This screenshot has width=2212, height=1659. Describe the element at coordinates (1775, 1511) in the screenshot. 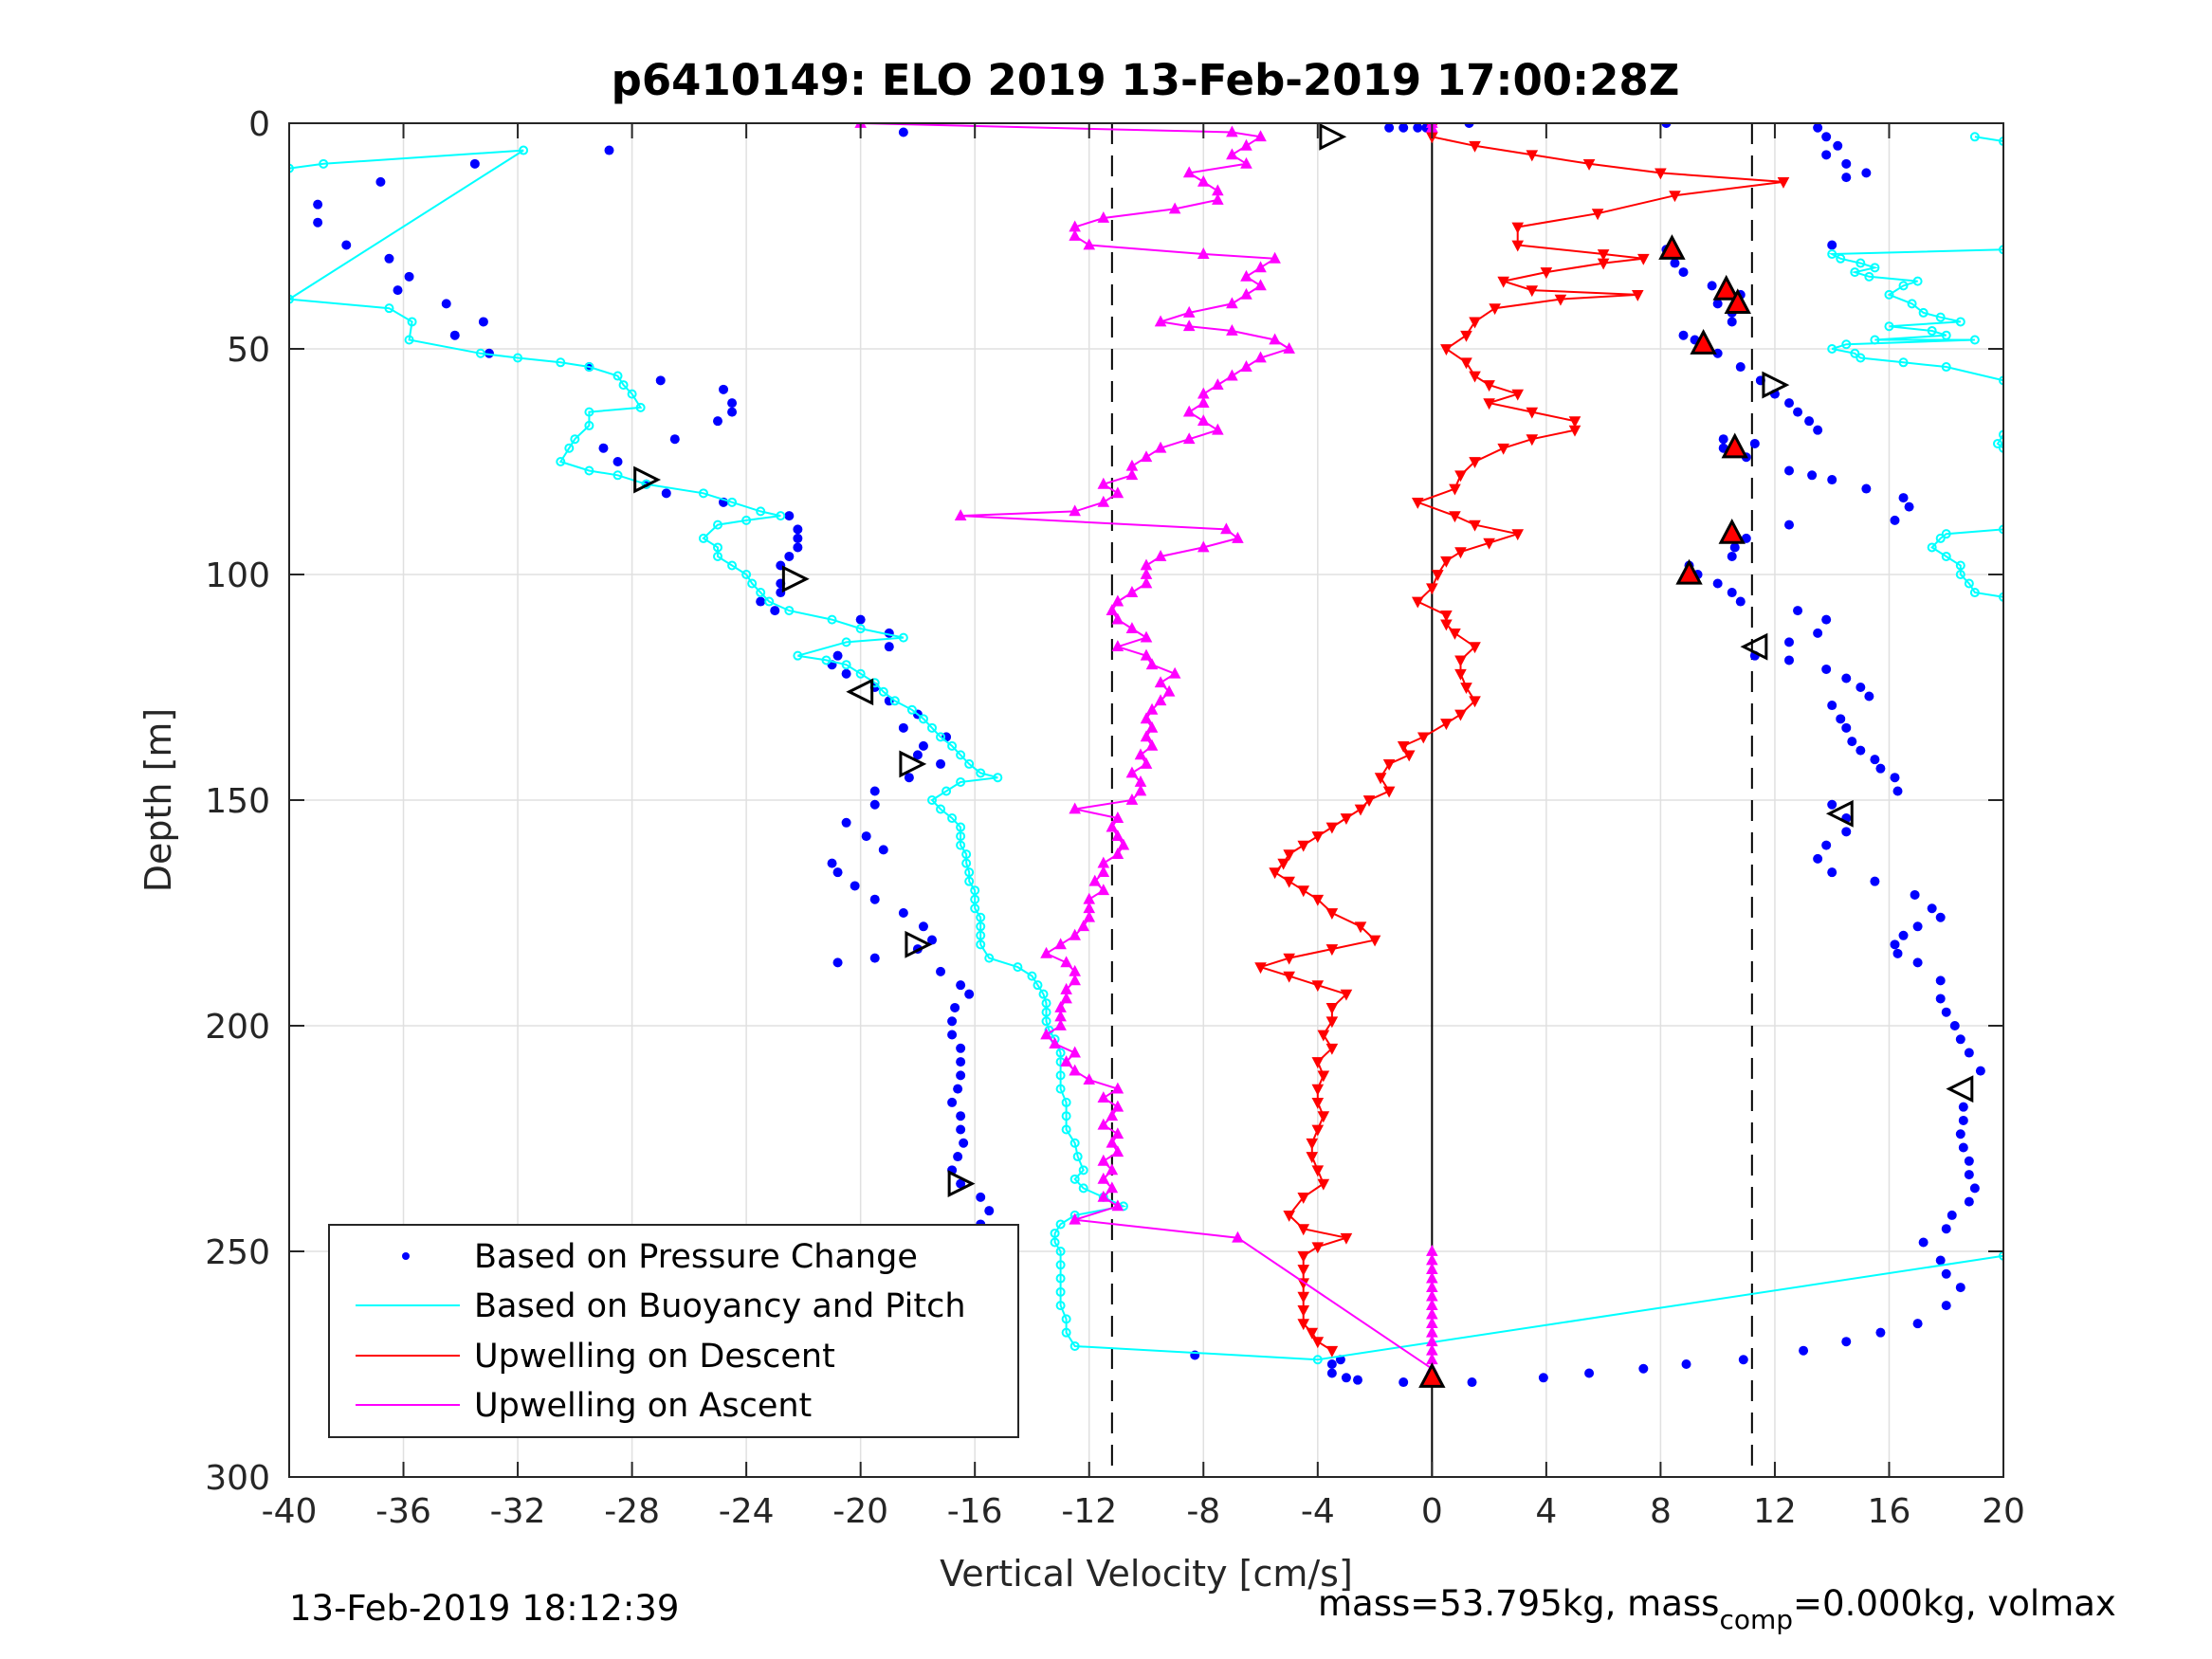

I see `x-tick-label: 12` at that location.